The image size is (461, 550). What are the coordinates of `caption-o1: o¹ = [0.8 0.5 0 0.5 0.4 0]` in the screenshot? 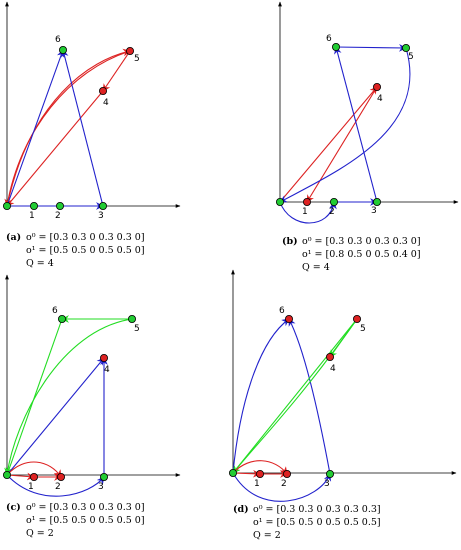 It's located at (361, 254).